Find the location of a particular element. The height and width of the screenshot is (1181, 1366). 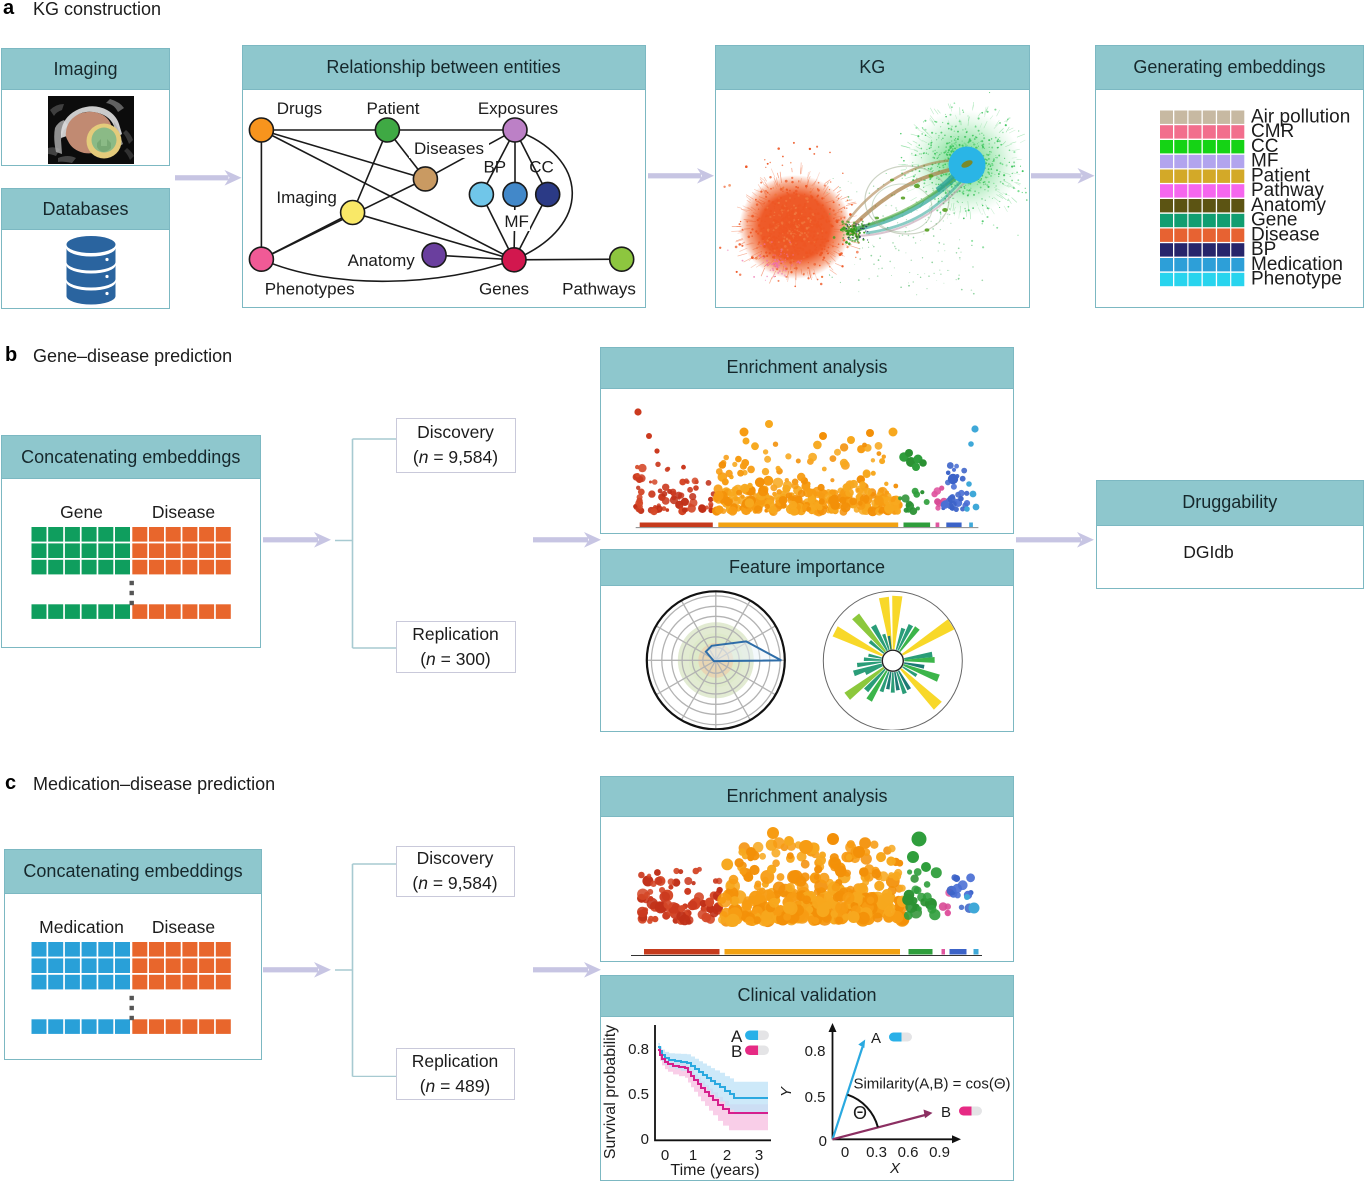

svg-text: 3 is located at coordinates (759, 1155).